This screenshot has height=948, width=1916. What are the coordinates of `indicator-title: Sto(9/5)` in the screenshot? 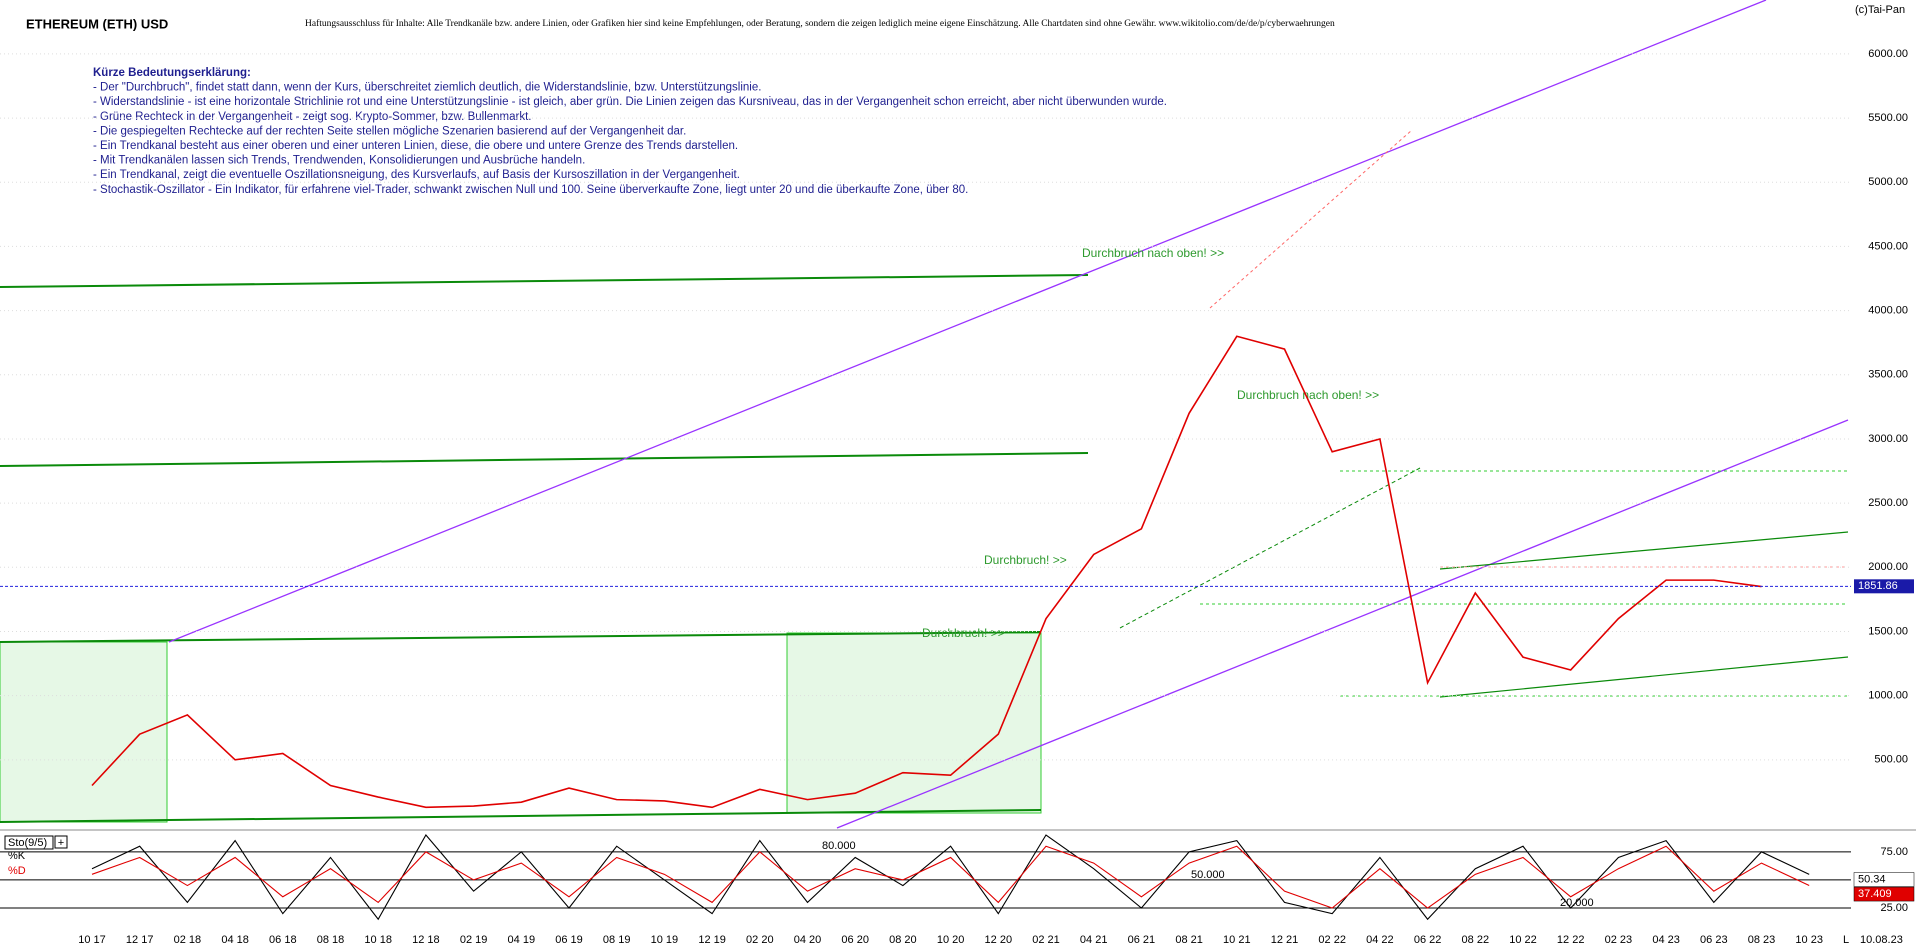 It's located at (27, 843).